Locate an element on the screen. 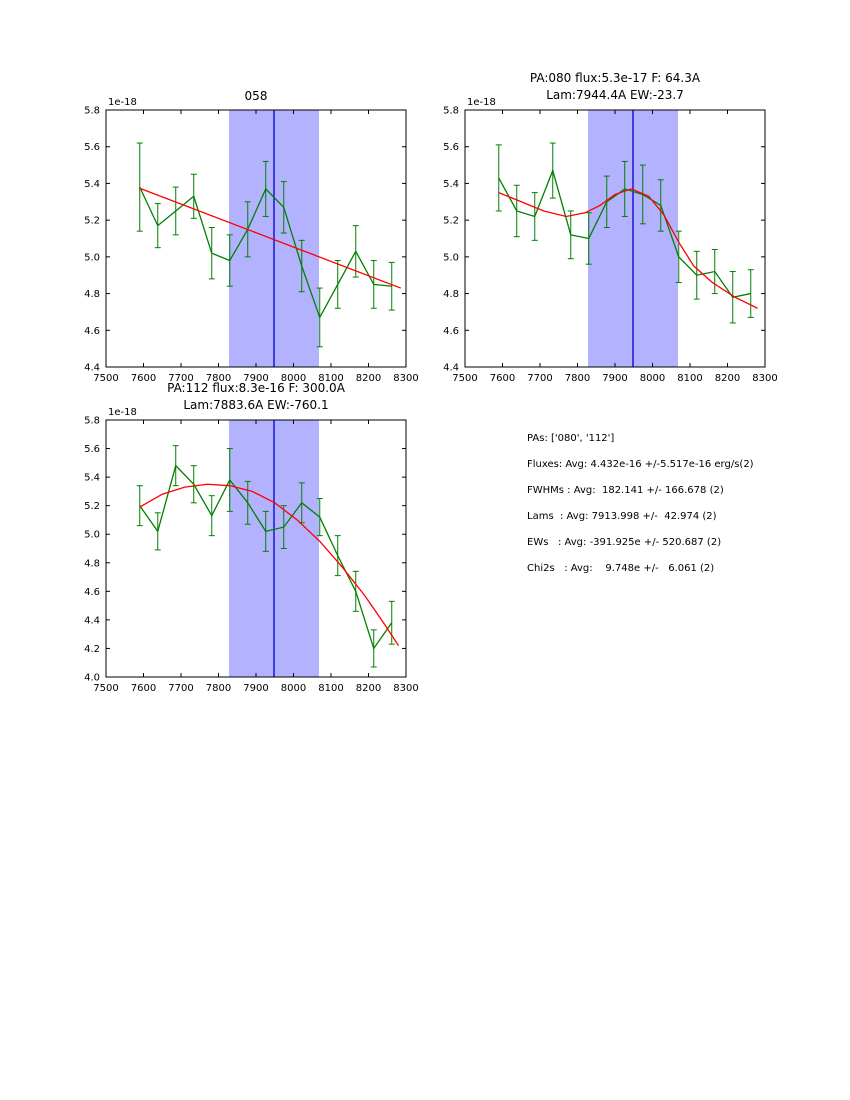 The width and height of the screenshot is (850, 1100). subplot1-title: 058 is located at coordinates (256, 96).